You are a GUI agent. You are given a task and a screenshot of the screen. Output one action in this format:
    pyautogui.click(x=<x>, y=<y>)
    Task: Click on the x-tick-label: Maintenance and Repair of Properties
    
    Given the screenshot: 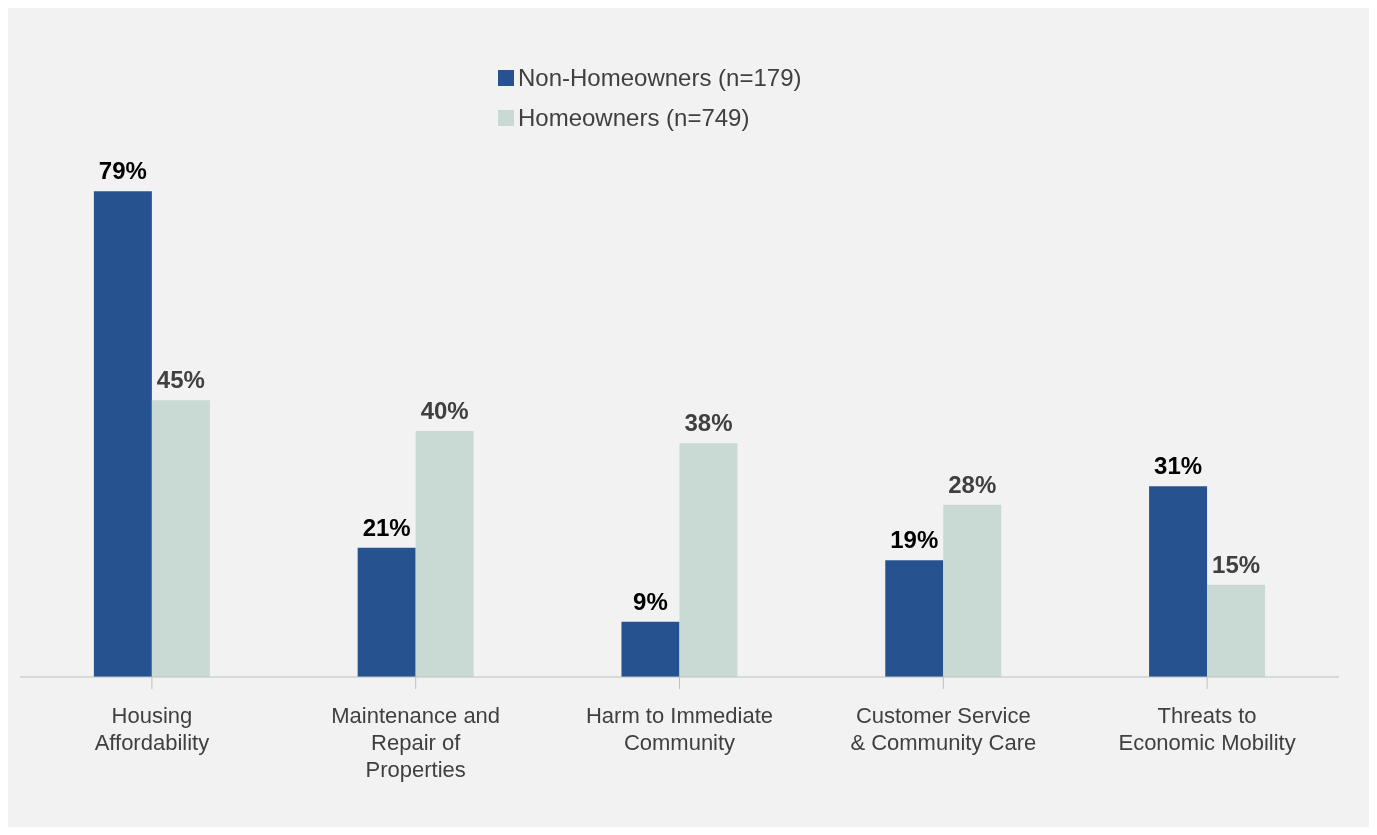 What is the action you would take?
    pyautogui.click(x=416, y=742)
    